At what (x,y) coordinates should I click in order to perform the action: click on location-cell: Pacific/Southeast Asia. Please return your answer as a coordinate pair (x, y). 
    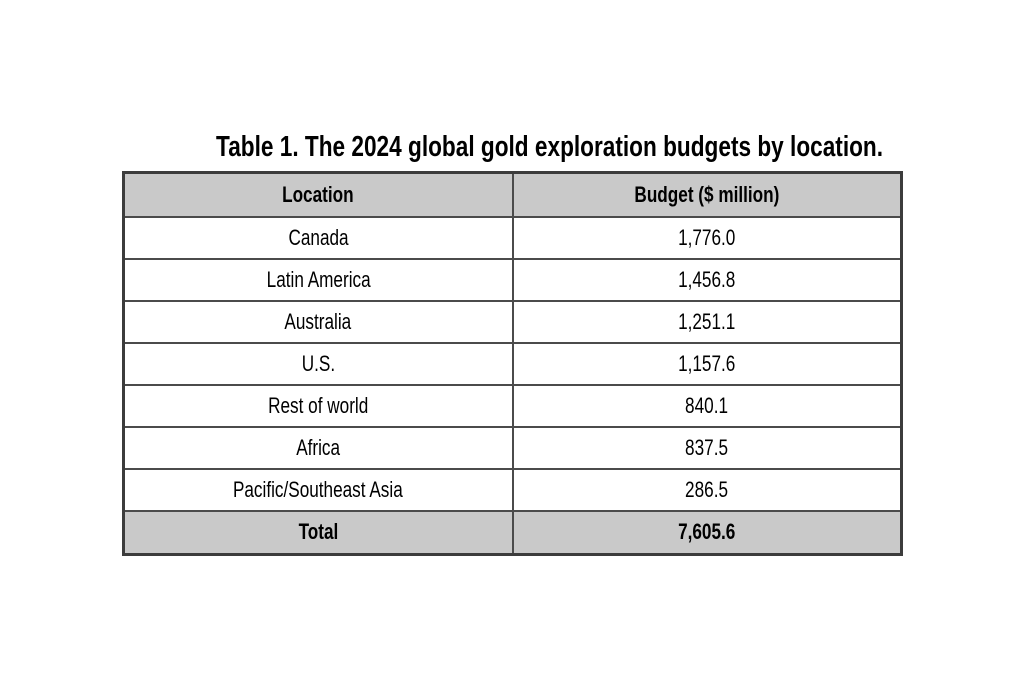
    Looking at the image, I should click on (318, 489).